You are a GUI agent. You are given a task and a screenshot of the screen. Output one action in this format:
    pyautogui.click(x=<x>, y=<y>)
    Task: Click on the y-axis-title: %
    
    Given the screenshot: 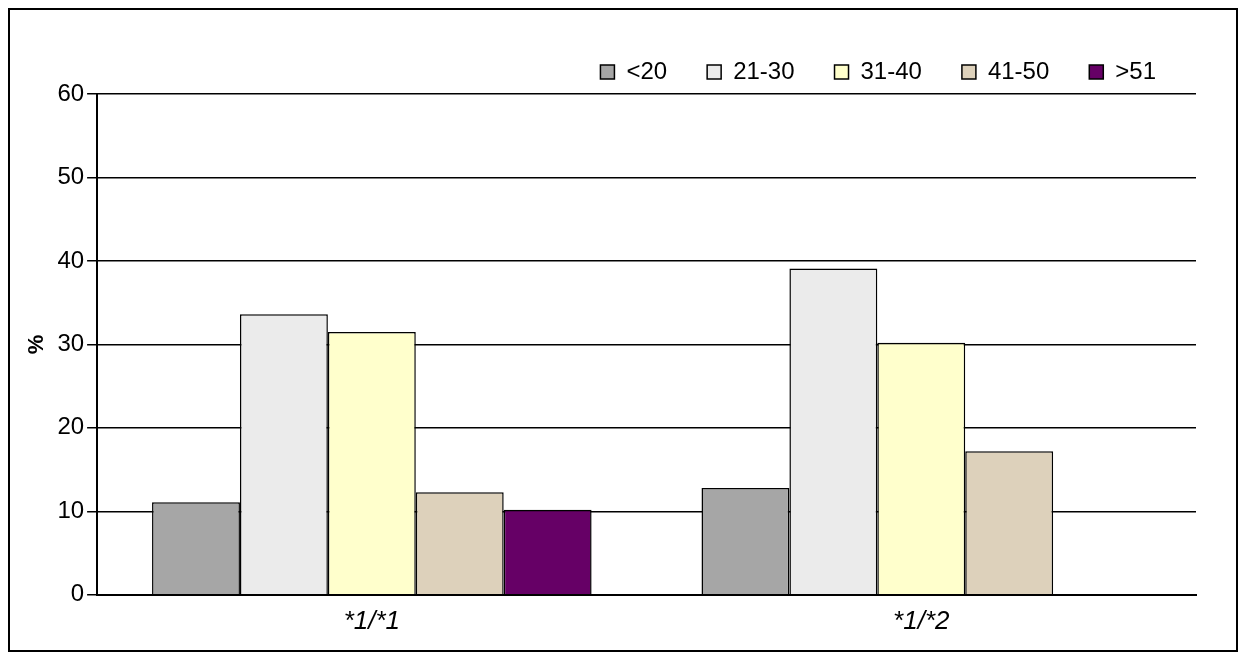 What is the action you would take?
    pyautogui.click(x=36, y=344)
    